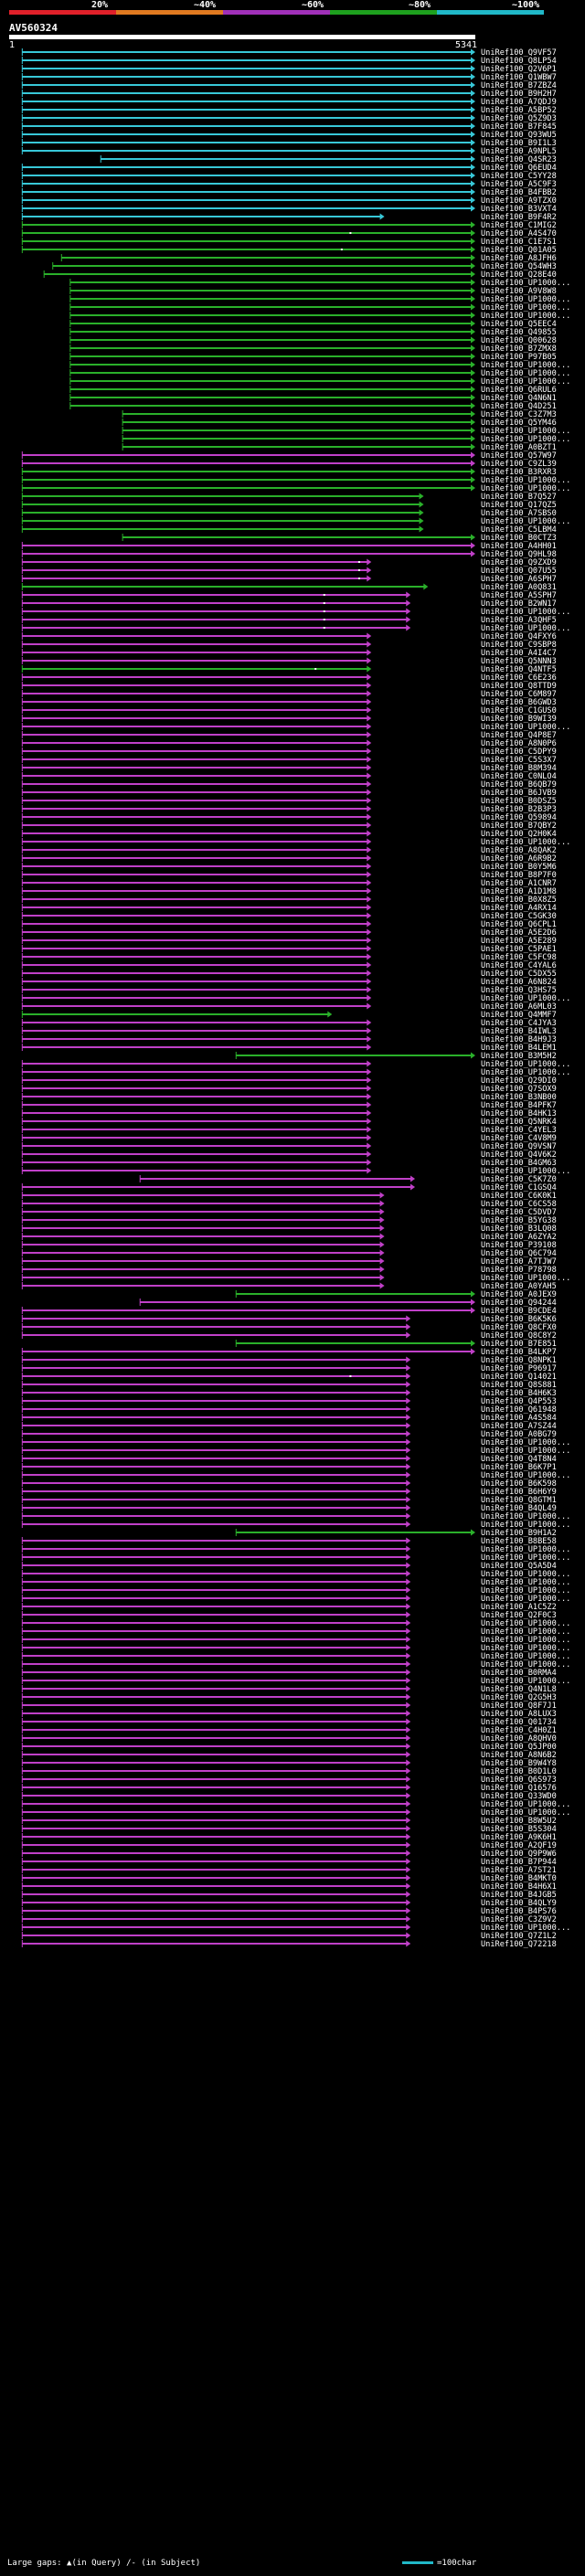 Image resolution: width=585 pixels, height=2576 pixels. Describe the element at coordinates (289, 513) in the screenshot. I see `hit-row: UniRef100_A7SBS0` at that location.